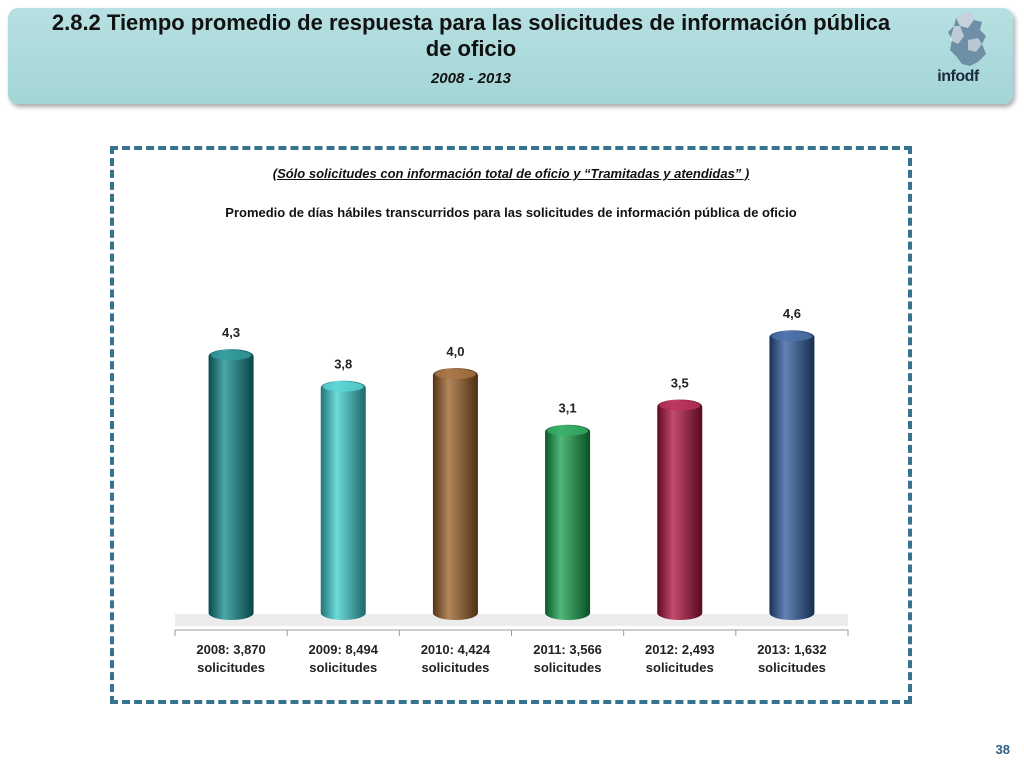 The image size is (1024, 768). Describe the element at coordinates (792, 313) in the screenshot. I see `value-label-5: 4,6` at that location.